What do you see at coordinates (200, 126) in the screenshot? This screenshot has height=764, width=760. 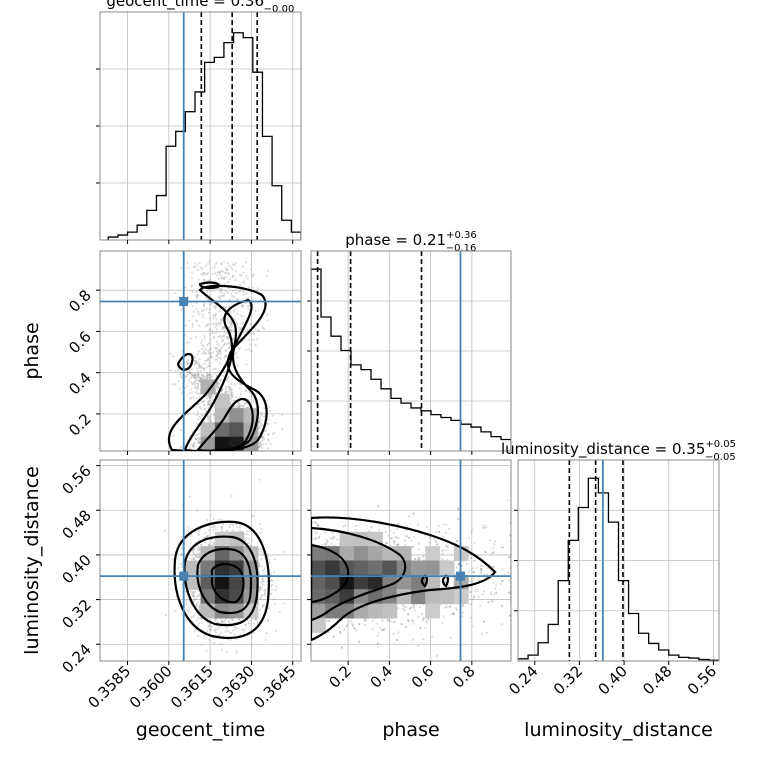 I see `grid-lines` at bounding box center [200, 126].